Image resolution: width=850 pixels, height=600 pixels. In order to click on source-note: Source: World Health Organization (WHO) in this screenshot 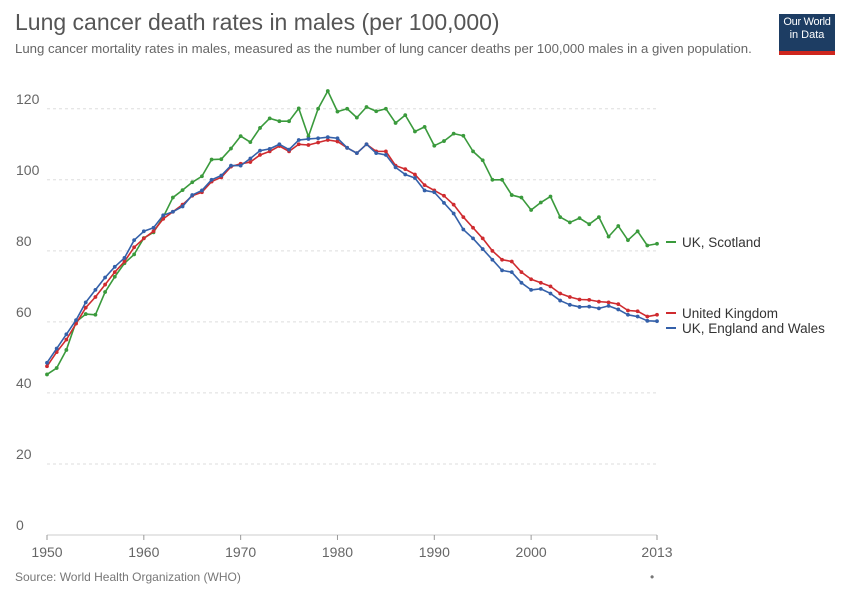, I will do `click(128, 577)`.